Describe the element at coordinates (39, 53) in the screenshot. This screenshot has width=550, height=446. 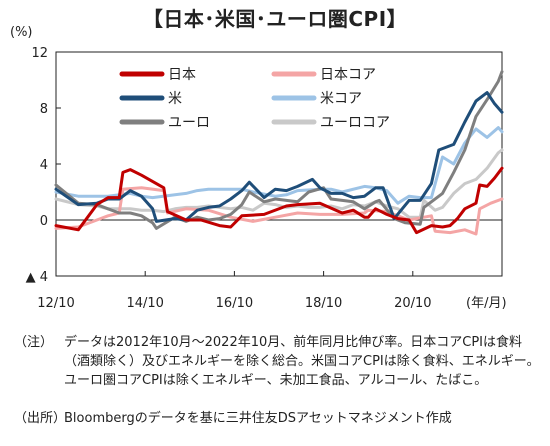
I see `y-tick-label: 12` at that location.